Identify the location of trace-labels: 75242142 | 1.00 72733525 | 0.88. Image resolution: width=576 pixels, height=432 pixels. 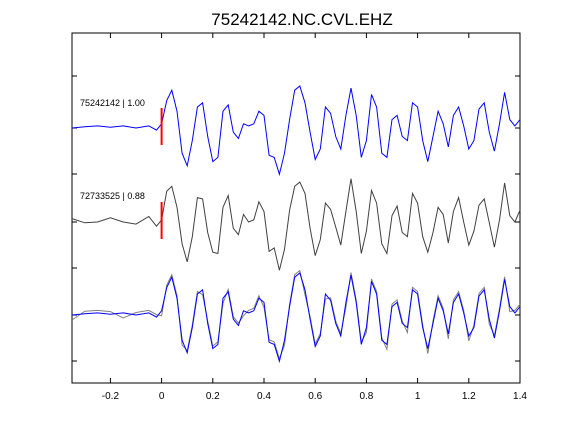
(112, 149).